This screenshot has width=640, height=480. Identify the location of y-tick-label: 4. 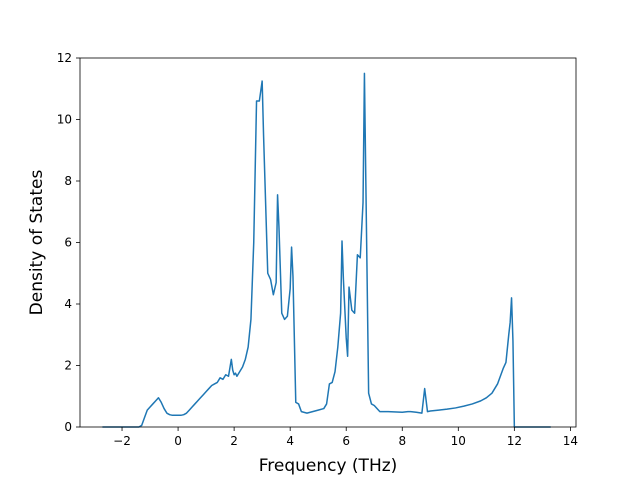
(68, 304).